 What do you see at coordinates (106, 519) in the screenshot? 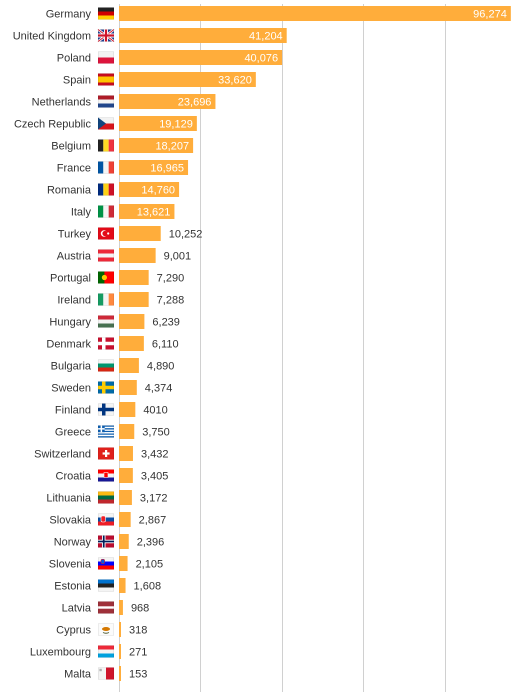
I see `slovakia-flag-icon` at bounding box center [106, 519].